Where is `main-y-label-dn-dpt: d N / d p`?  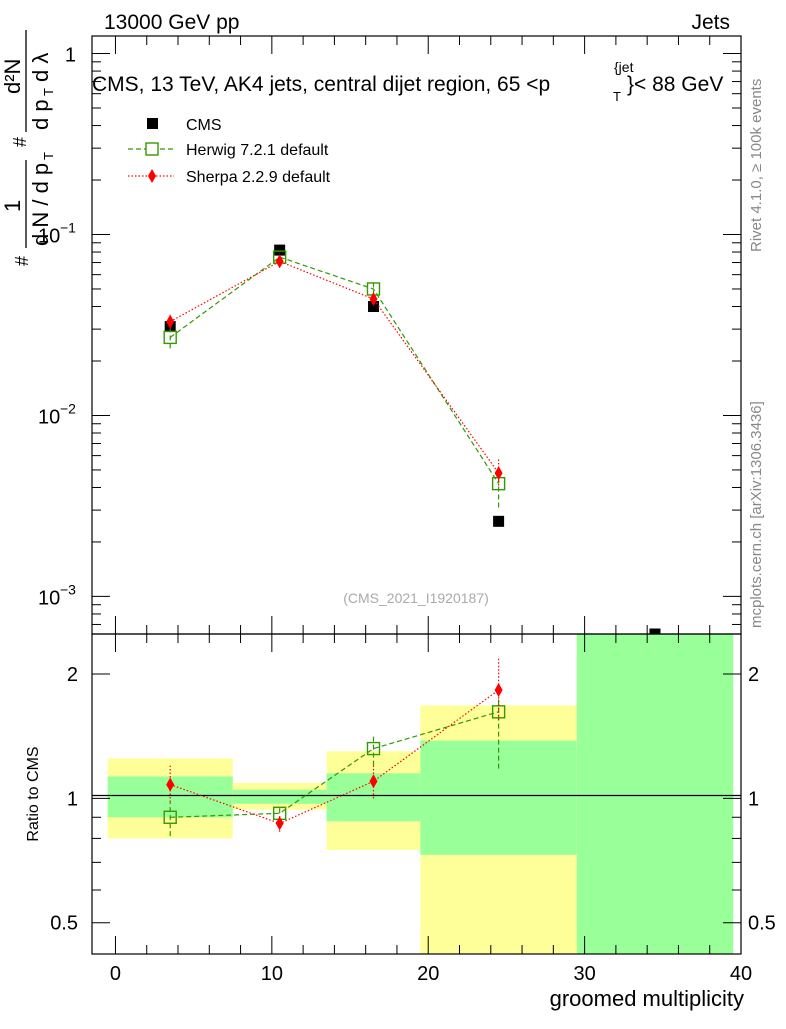 main-y-label-dn-dpt: d N / d p is located at coordinates (40, 204).